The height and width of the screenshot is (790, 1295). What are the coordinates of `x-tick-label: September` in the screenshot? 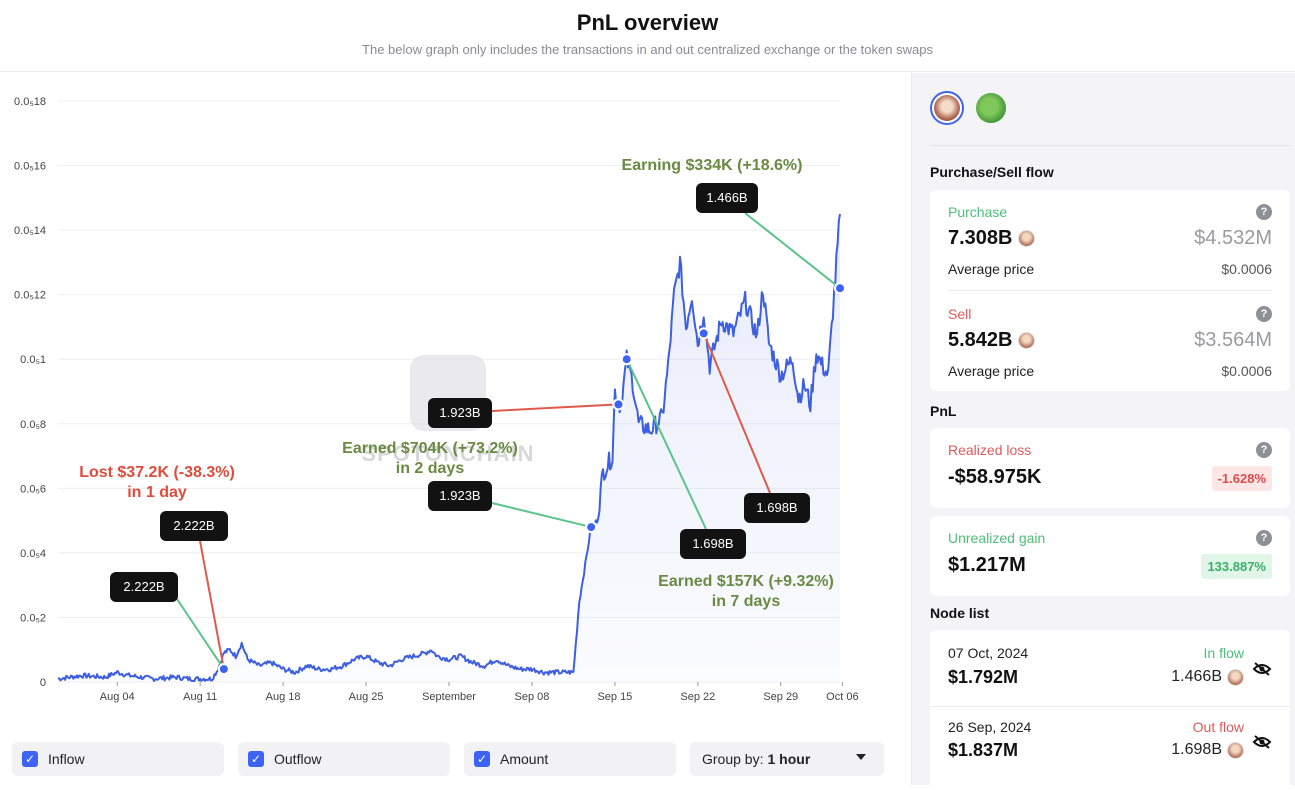 It's located at (449, 697).